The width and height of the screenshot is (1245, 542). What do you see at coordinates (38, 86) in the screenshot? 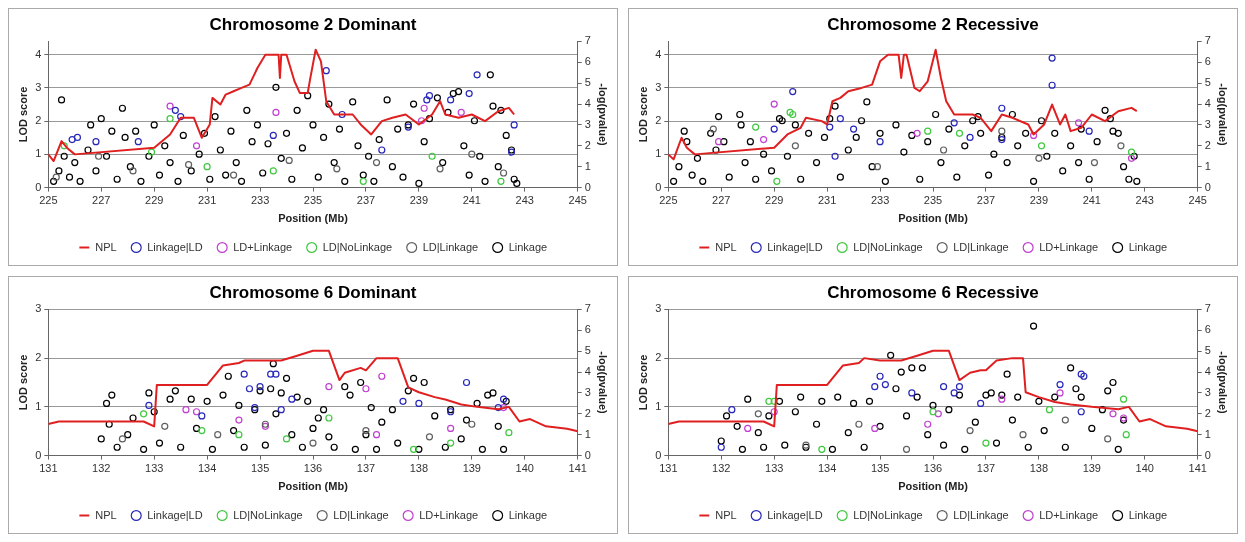
I see `y-tick-label: 3` at bounding box center [38, 86].